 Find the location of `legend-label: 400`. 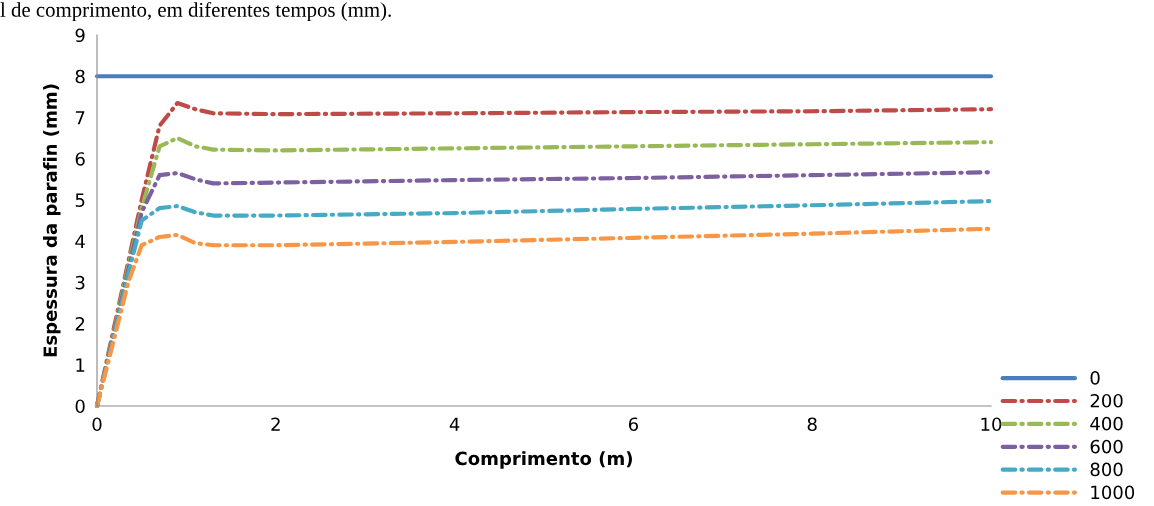

legend-label: 400 is located at coordinates (1106, 423).